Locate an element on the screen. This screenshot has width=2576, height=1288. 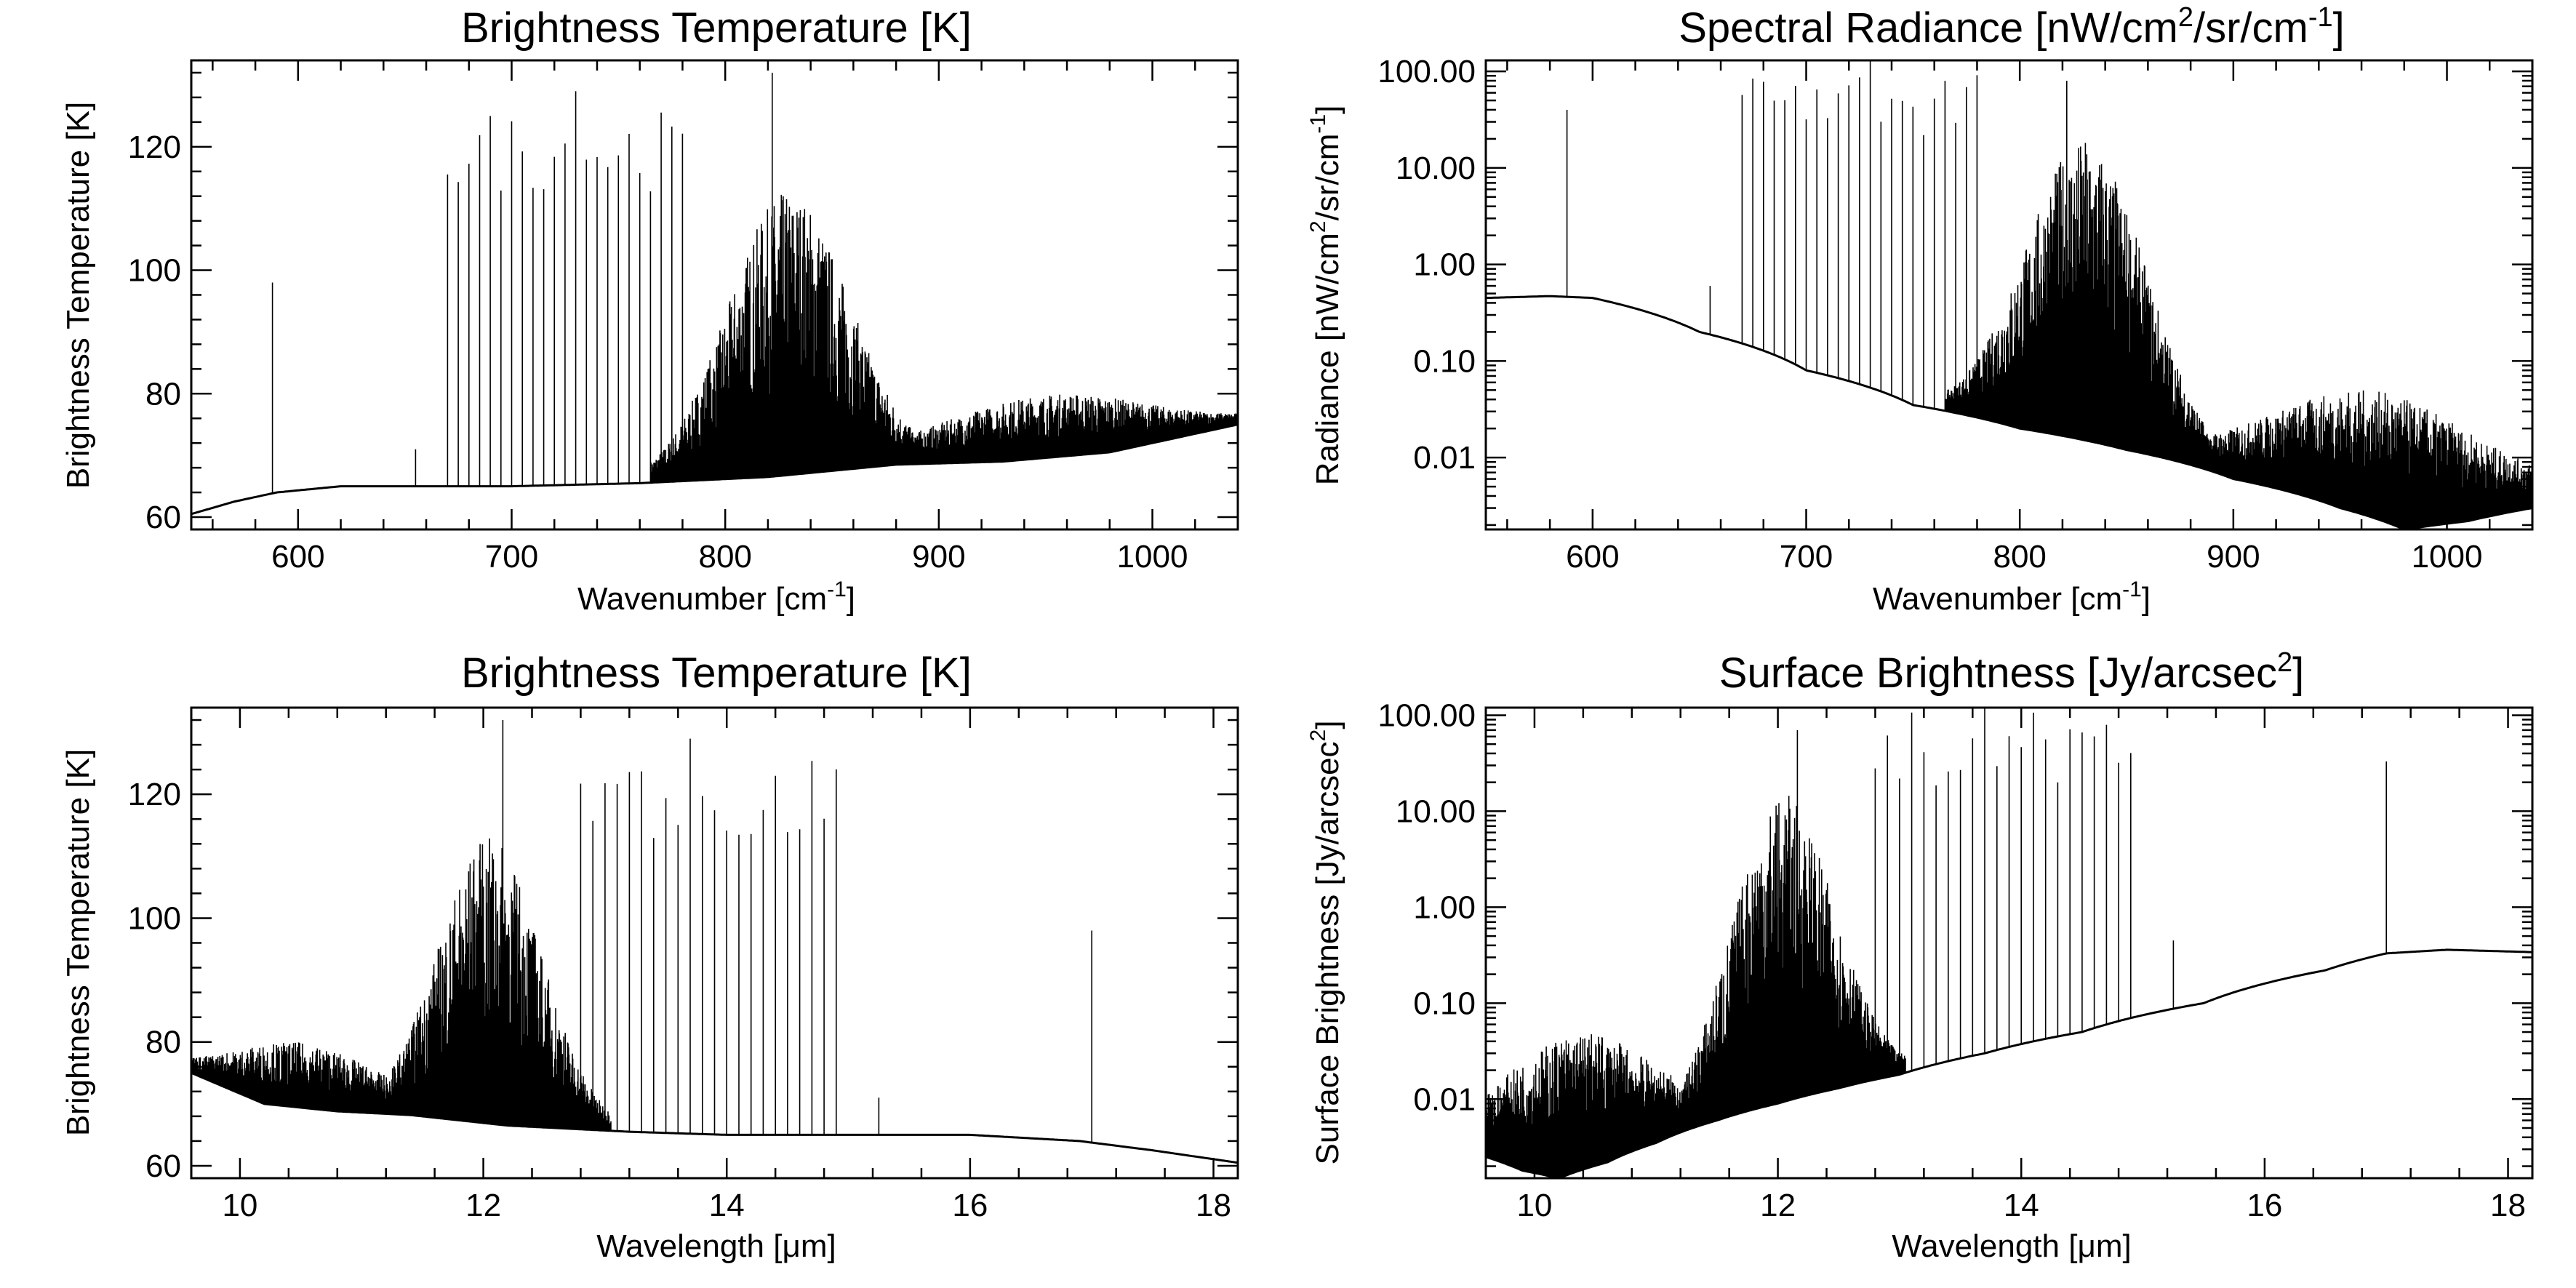
plot-frame is located at coordinates (2009, 295).